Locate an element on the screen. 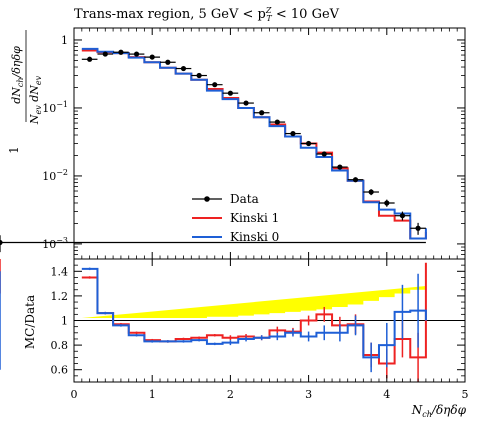  data-uncertainty-band is located at coordinates (253, 302).